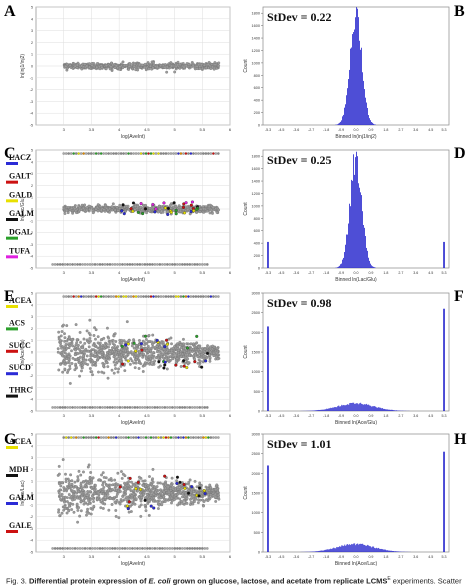 This screenshot has width=474, height=585. I want to click on y-tick-label: 0, so click(32, 210).